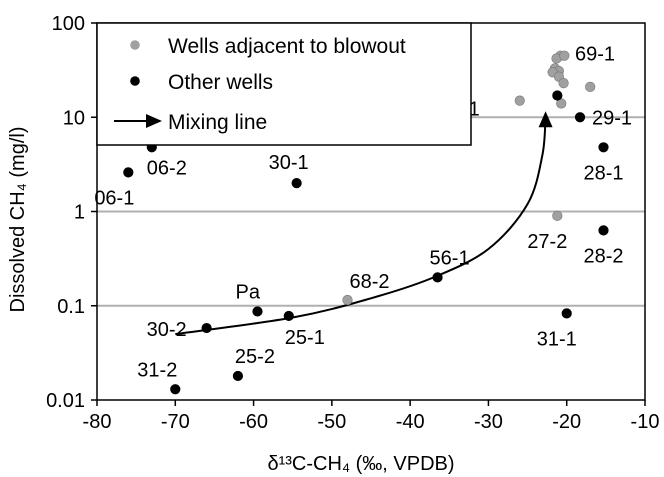 The image size is (664, 477). I want to click on mixing-line-arrowhead, so click(546, 119).